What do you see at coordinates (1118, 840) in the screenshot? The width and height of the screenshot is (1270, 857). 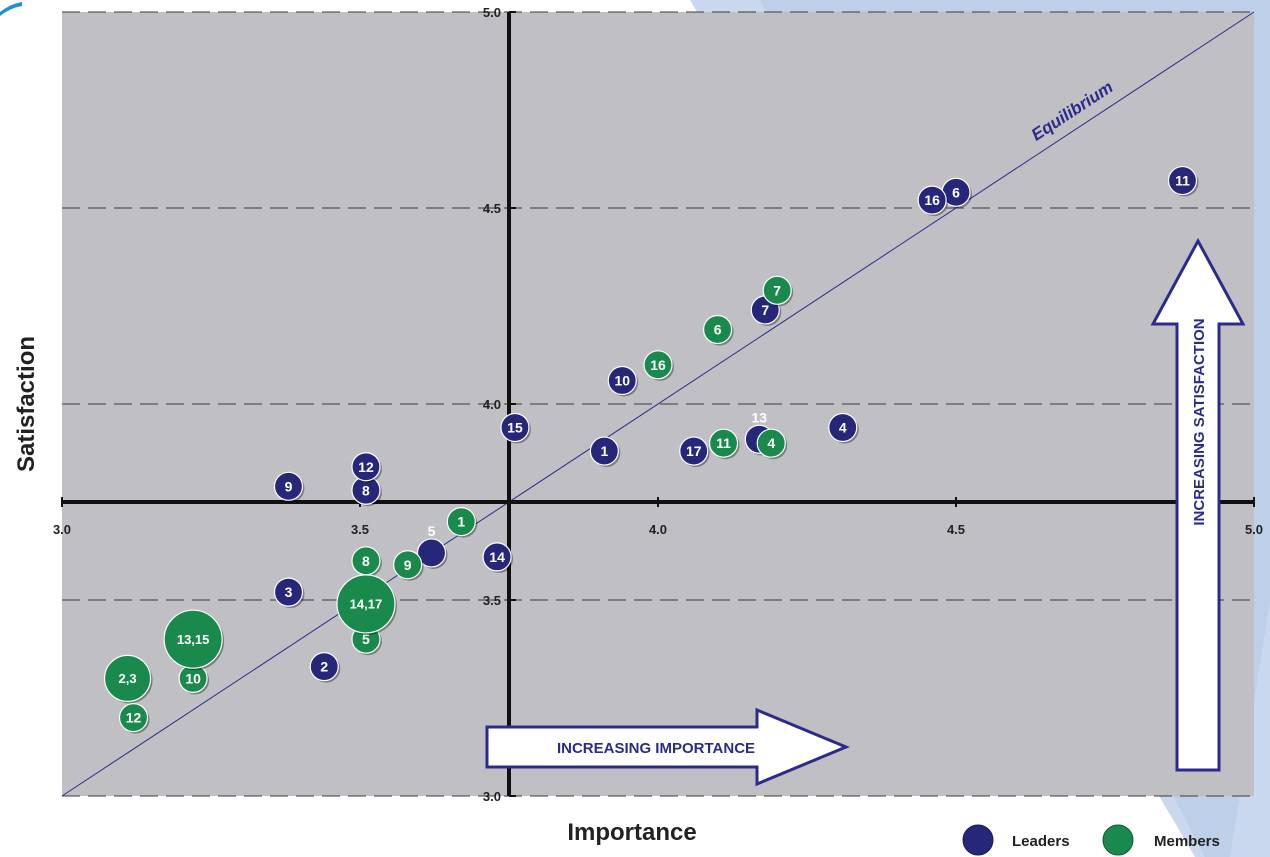 I see `legend-members-swatch` at bounding box center [1118, 840].